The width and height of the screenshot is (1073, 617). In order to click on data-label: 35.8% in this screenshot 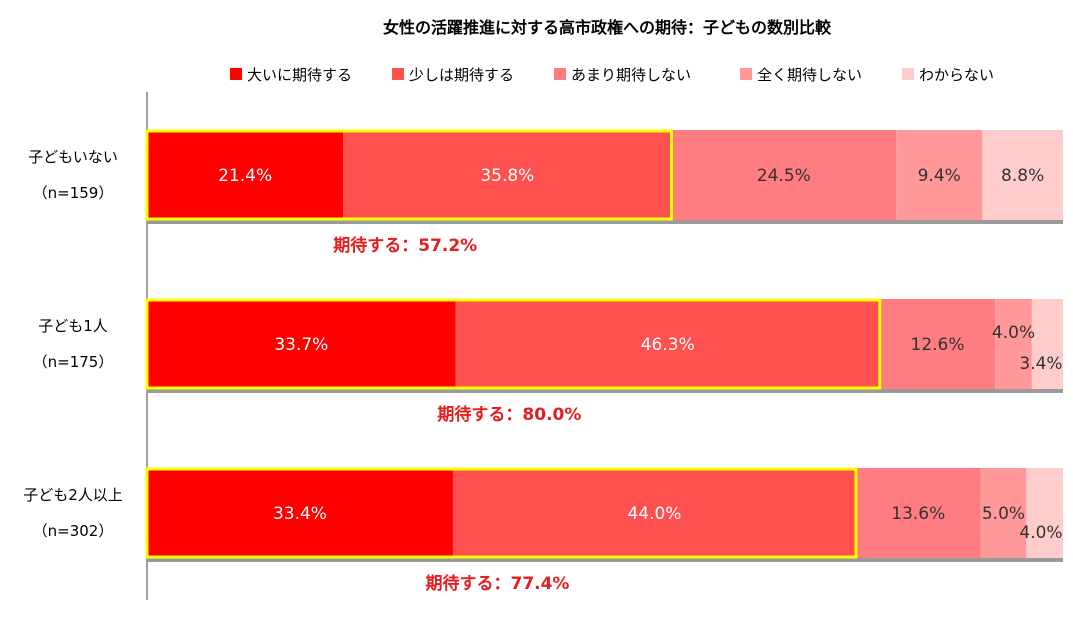, I will do `click(507, 176)`.